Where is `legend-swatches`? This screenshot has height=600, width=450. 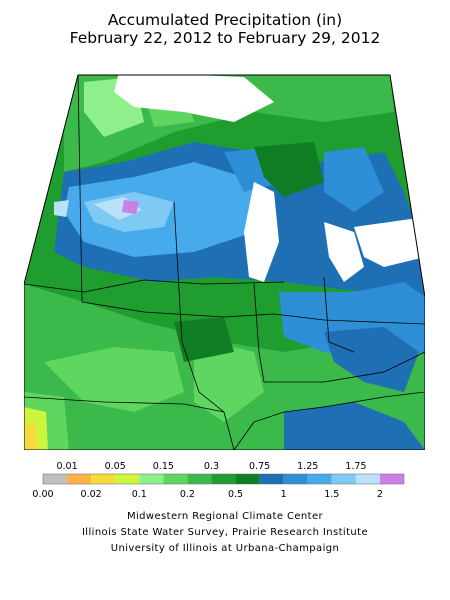
legend-swatches is located at coordinates (223, 479).